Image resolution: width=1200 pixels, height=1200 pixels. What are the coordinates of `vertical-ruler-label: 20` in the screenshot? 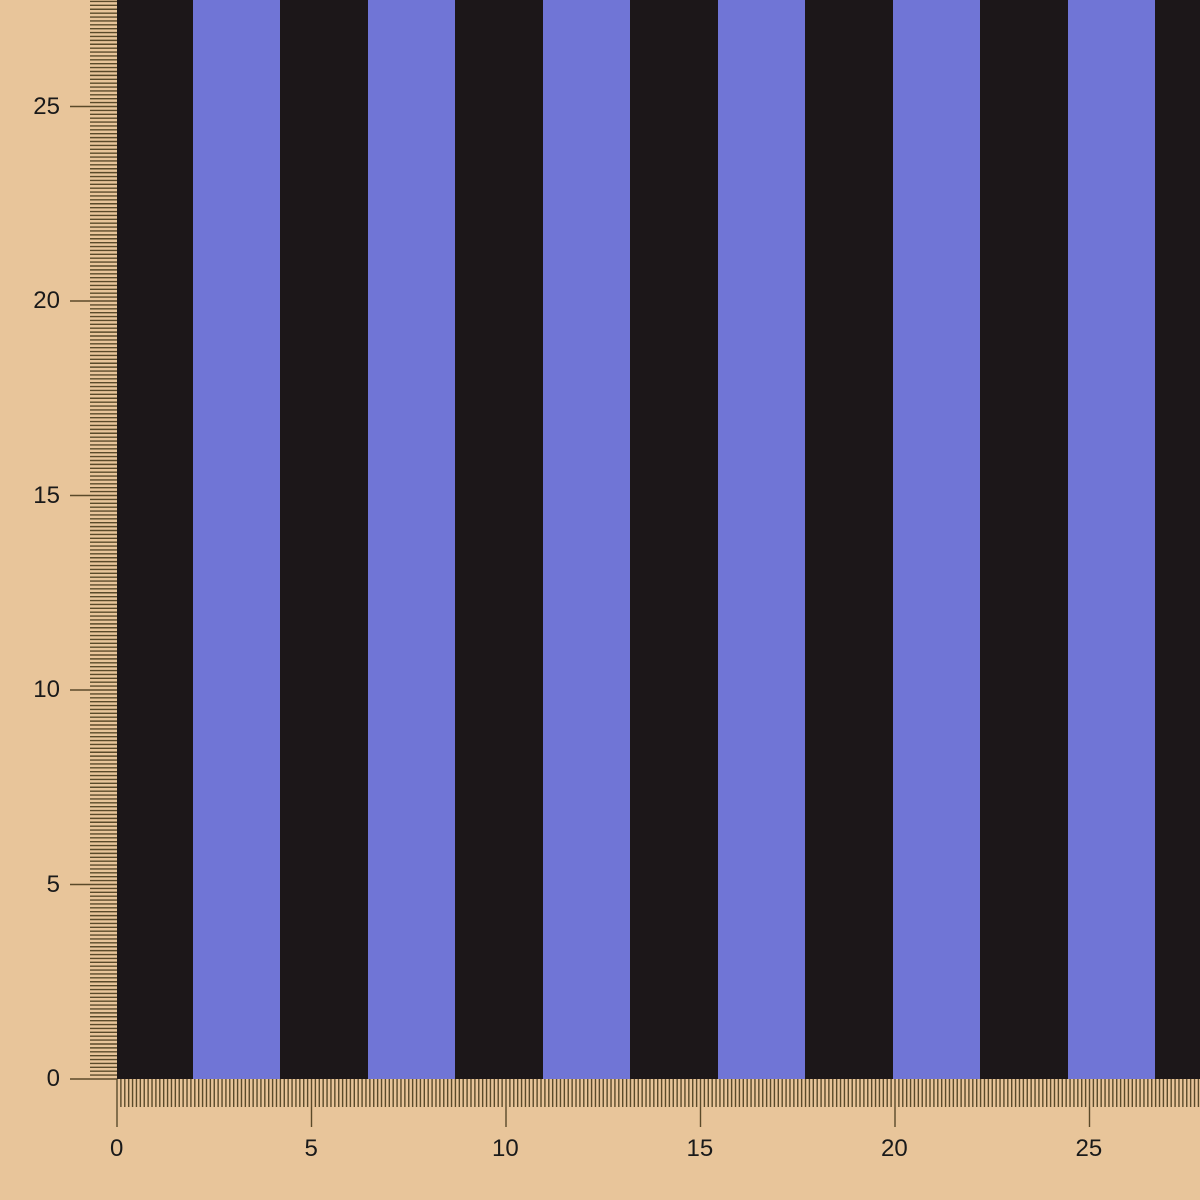 It's located at (46, 300).